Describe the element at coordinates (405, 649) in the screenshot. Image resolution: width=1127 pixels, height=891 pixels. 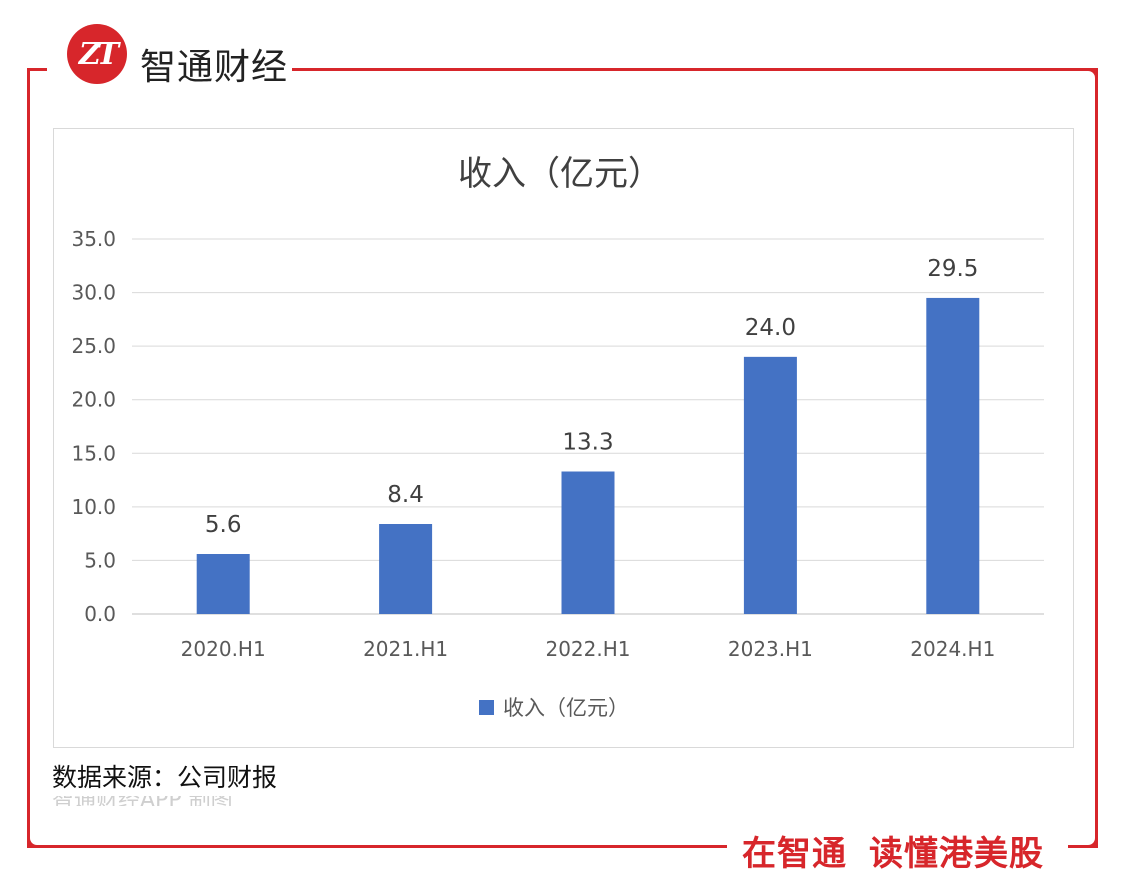
I see `x-tick-label: 2021.H1` at that location.